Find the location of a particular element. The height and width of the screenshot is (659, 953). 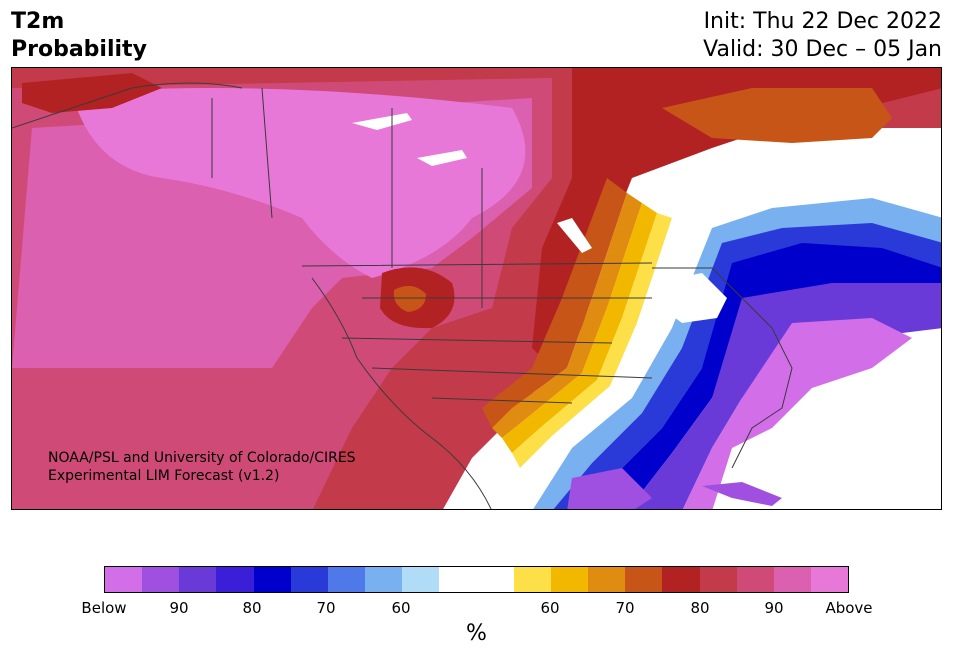

great-lakes is located at coordinates (689, 298).